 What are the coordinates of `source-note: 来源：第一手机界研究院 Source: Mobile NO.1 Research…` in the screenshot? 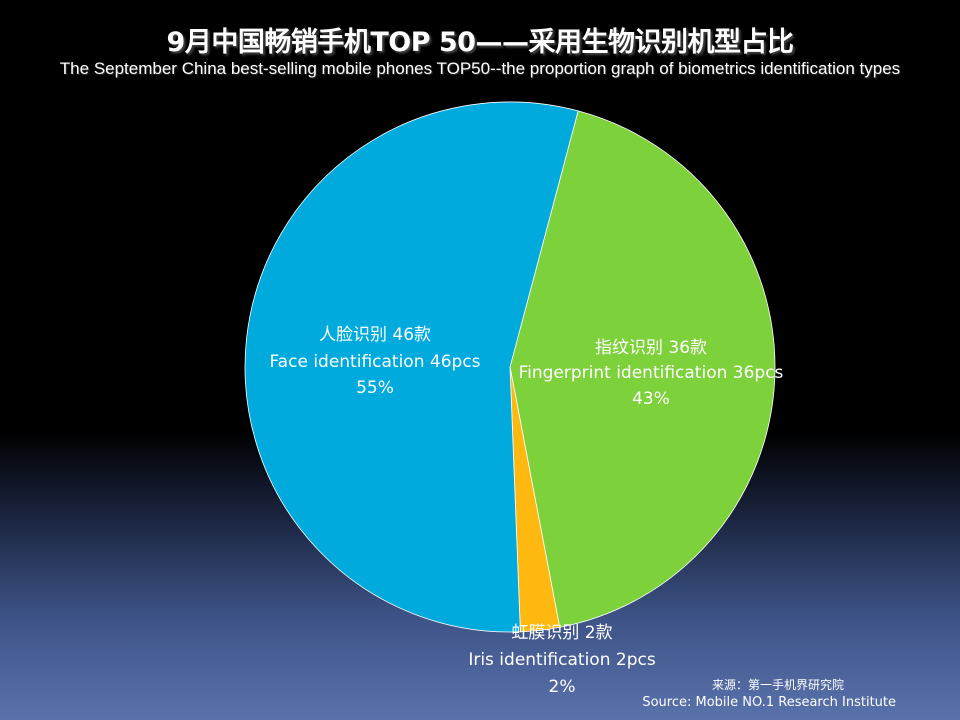 It's located at (769, 694).